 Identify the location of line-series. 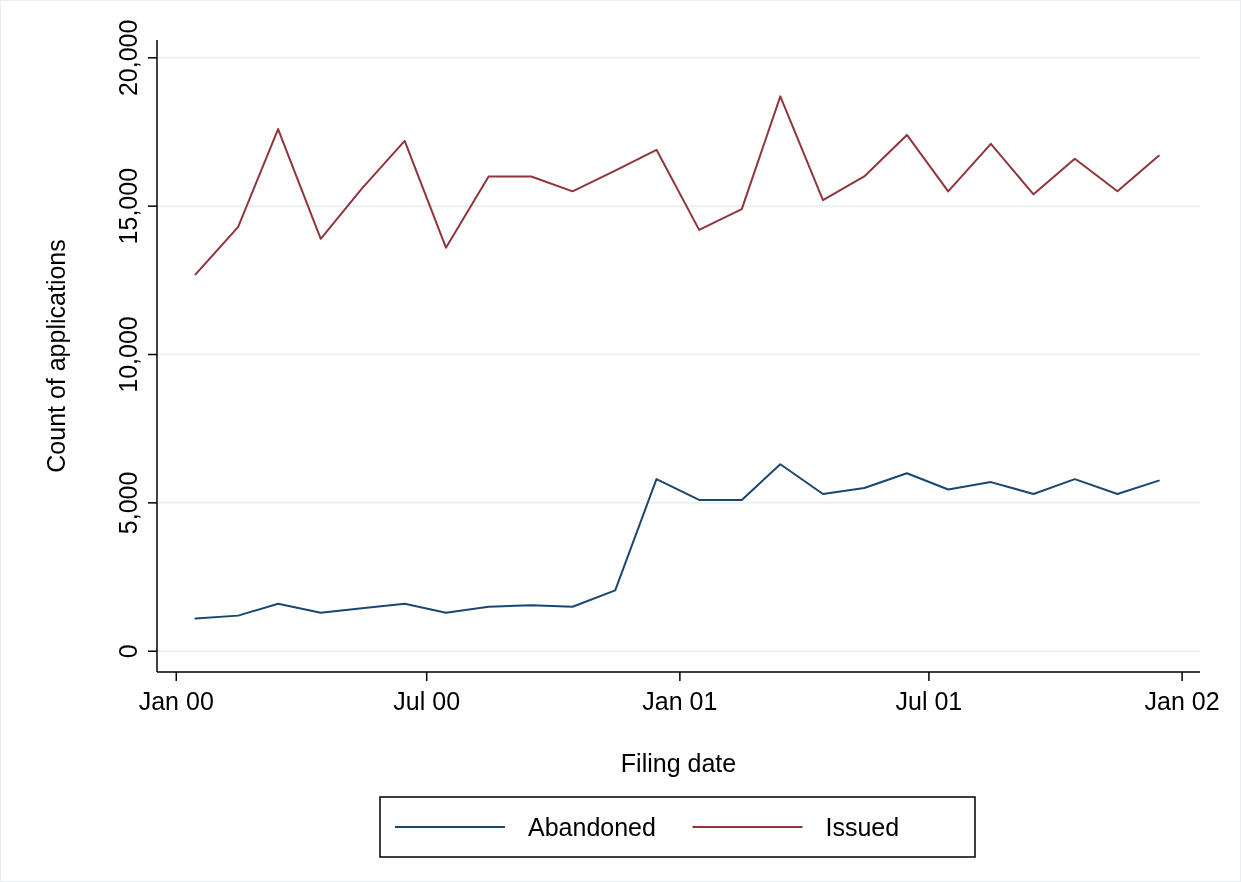
(677, 541).